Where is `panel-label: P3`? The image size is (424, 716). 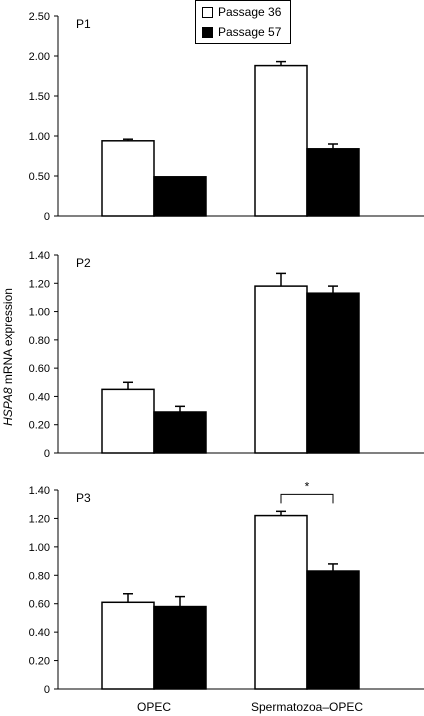
panel-label: P3 is located at coordinates (83, 498).